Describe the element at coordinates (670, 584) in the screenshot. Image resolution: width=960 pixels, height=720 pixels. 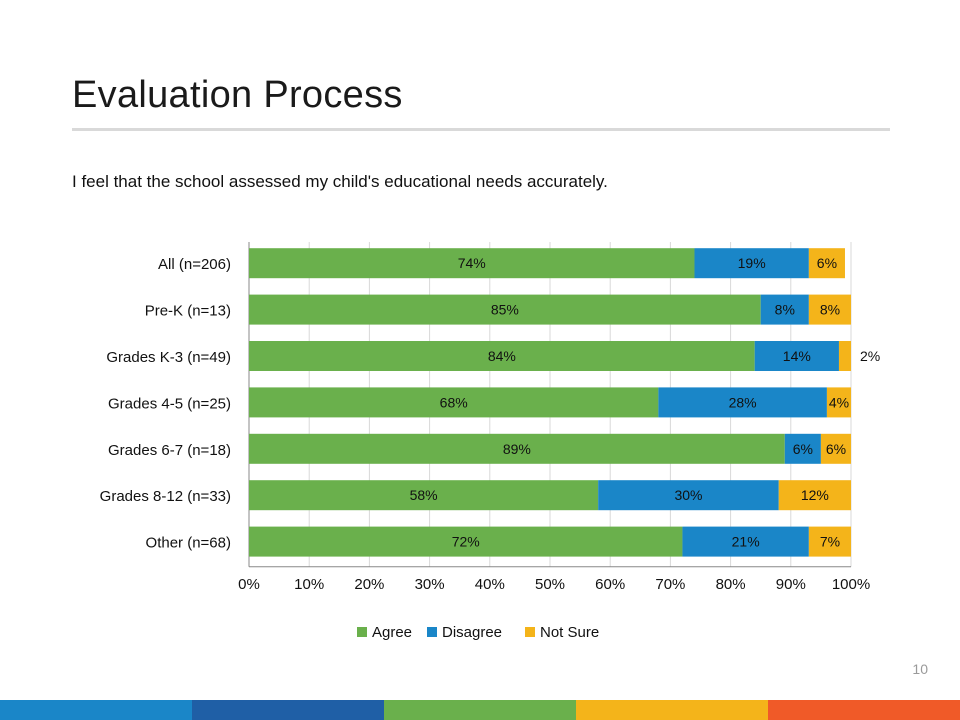
I see `x-tick-label: 70%` at that location.